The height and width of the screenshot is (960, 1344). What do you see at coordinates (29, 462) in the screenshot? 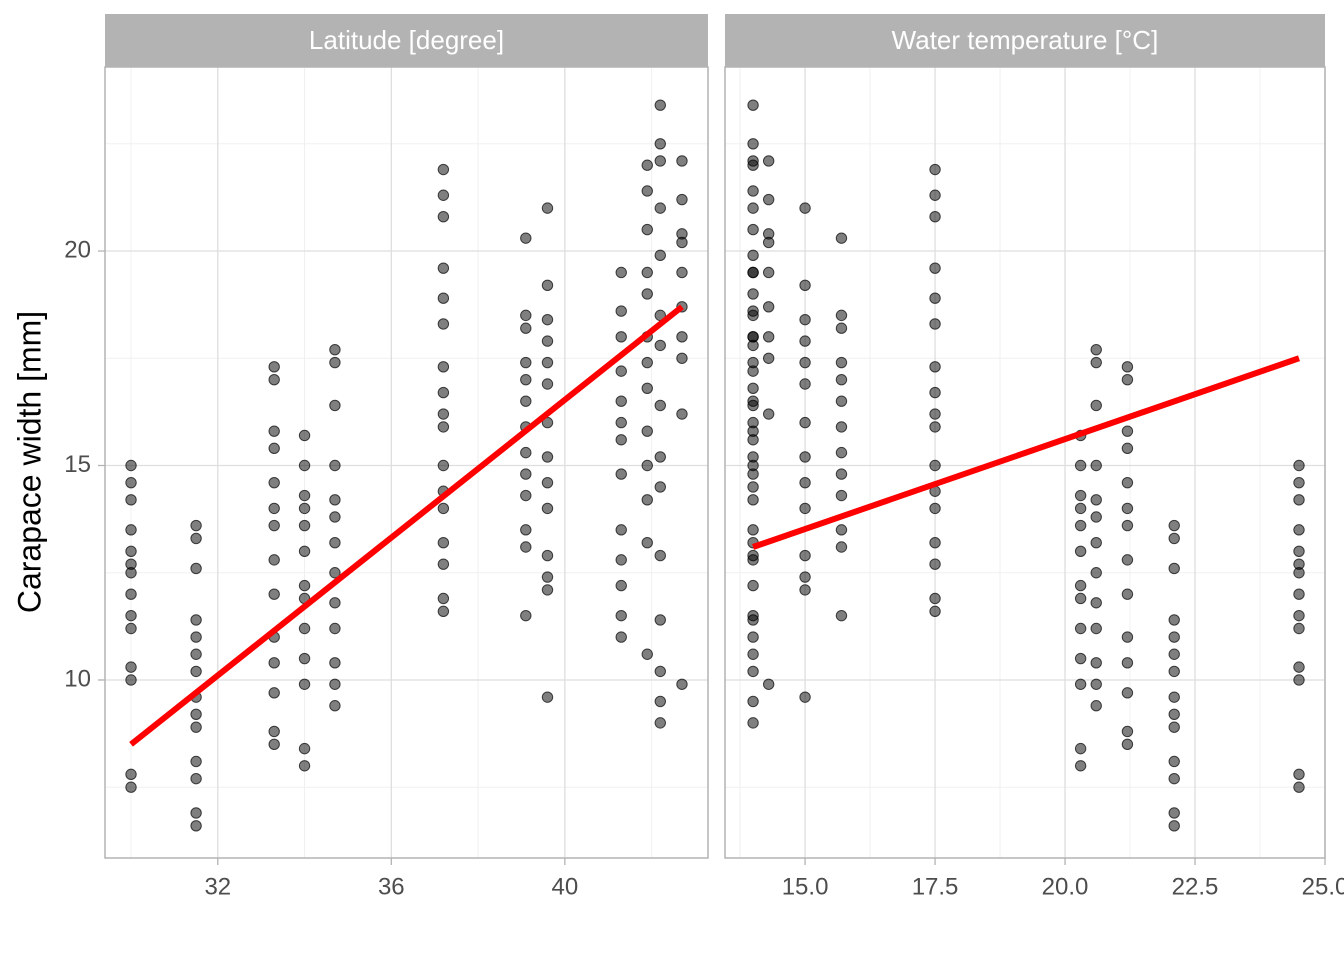
I see `y-axis-label: Carapace width [mm]` at bounding box center [29, 462].